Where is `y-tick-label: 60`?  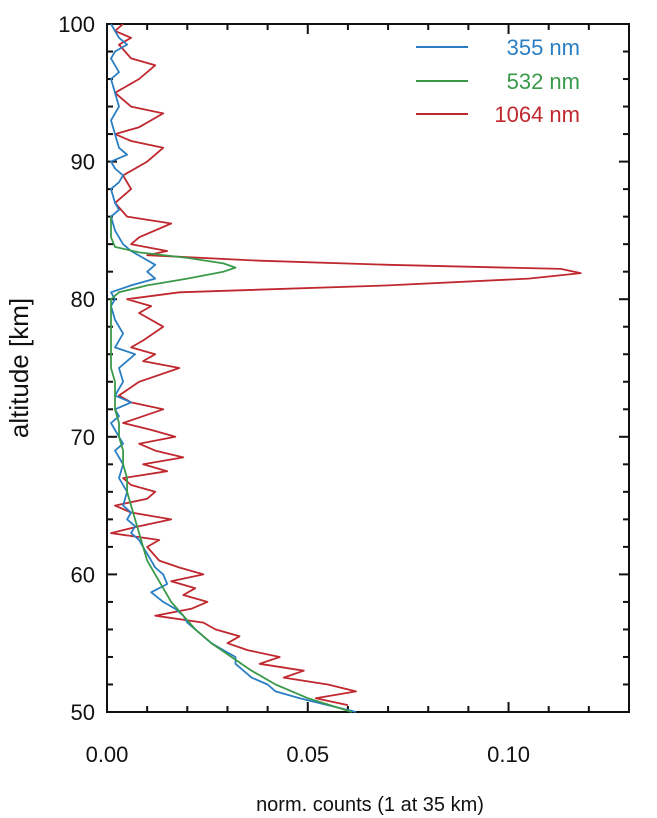
y-tick-label: 60 is located at coordinates (83, 574).